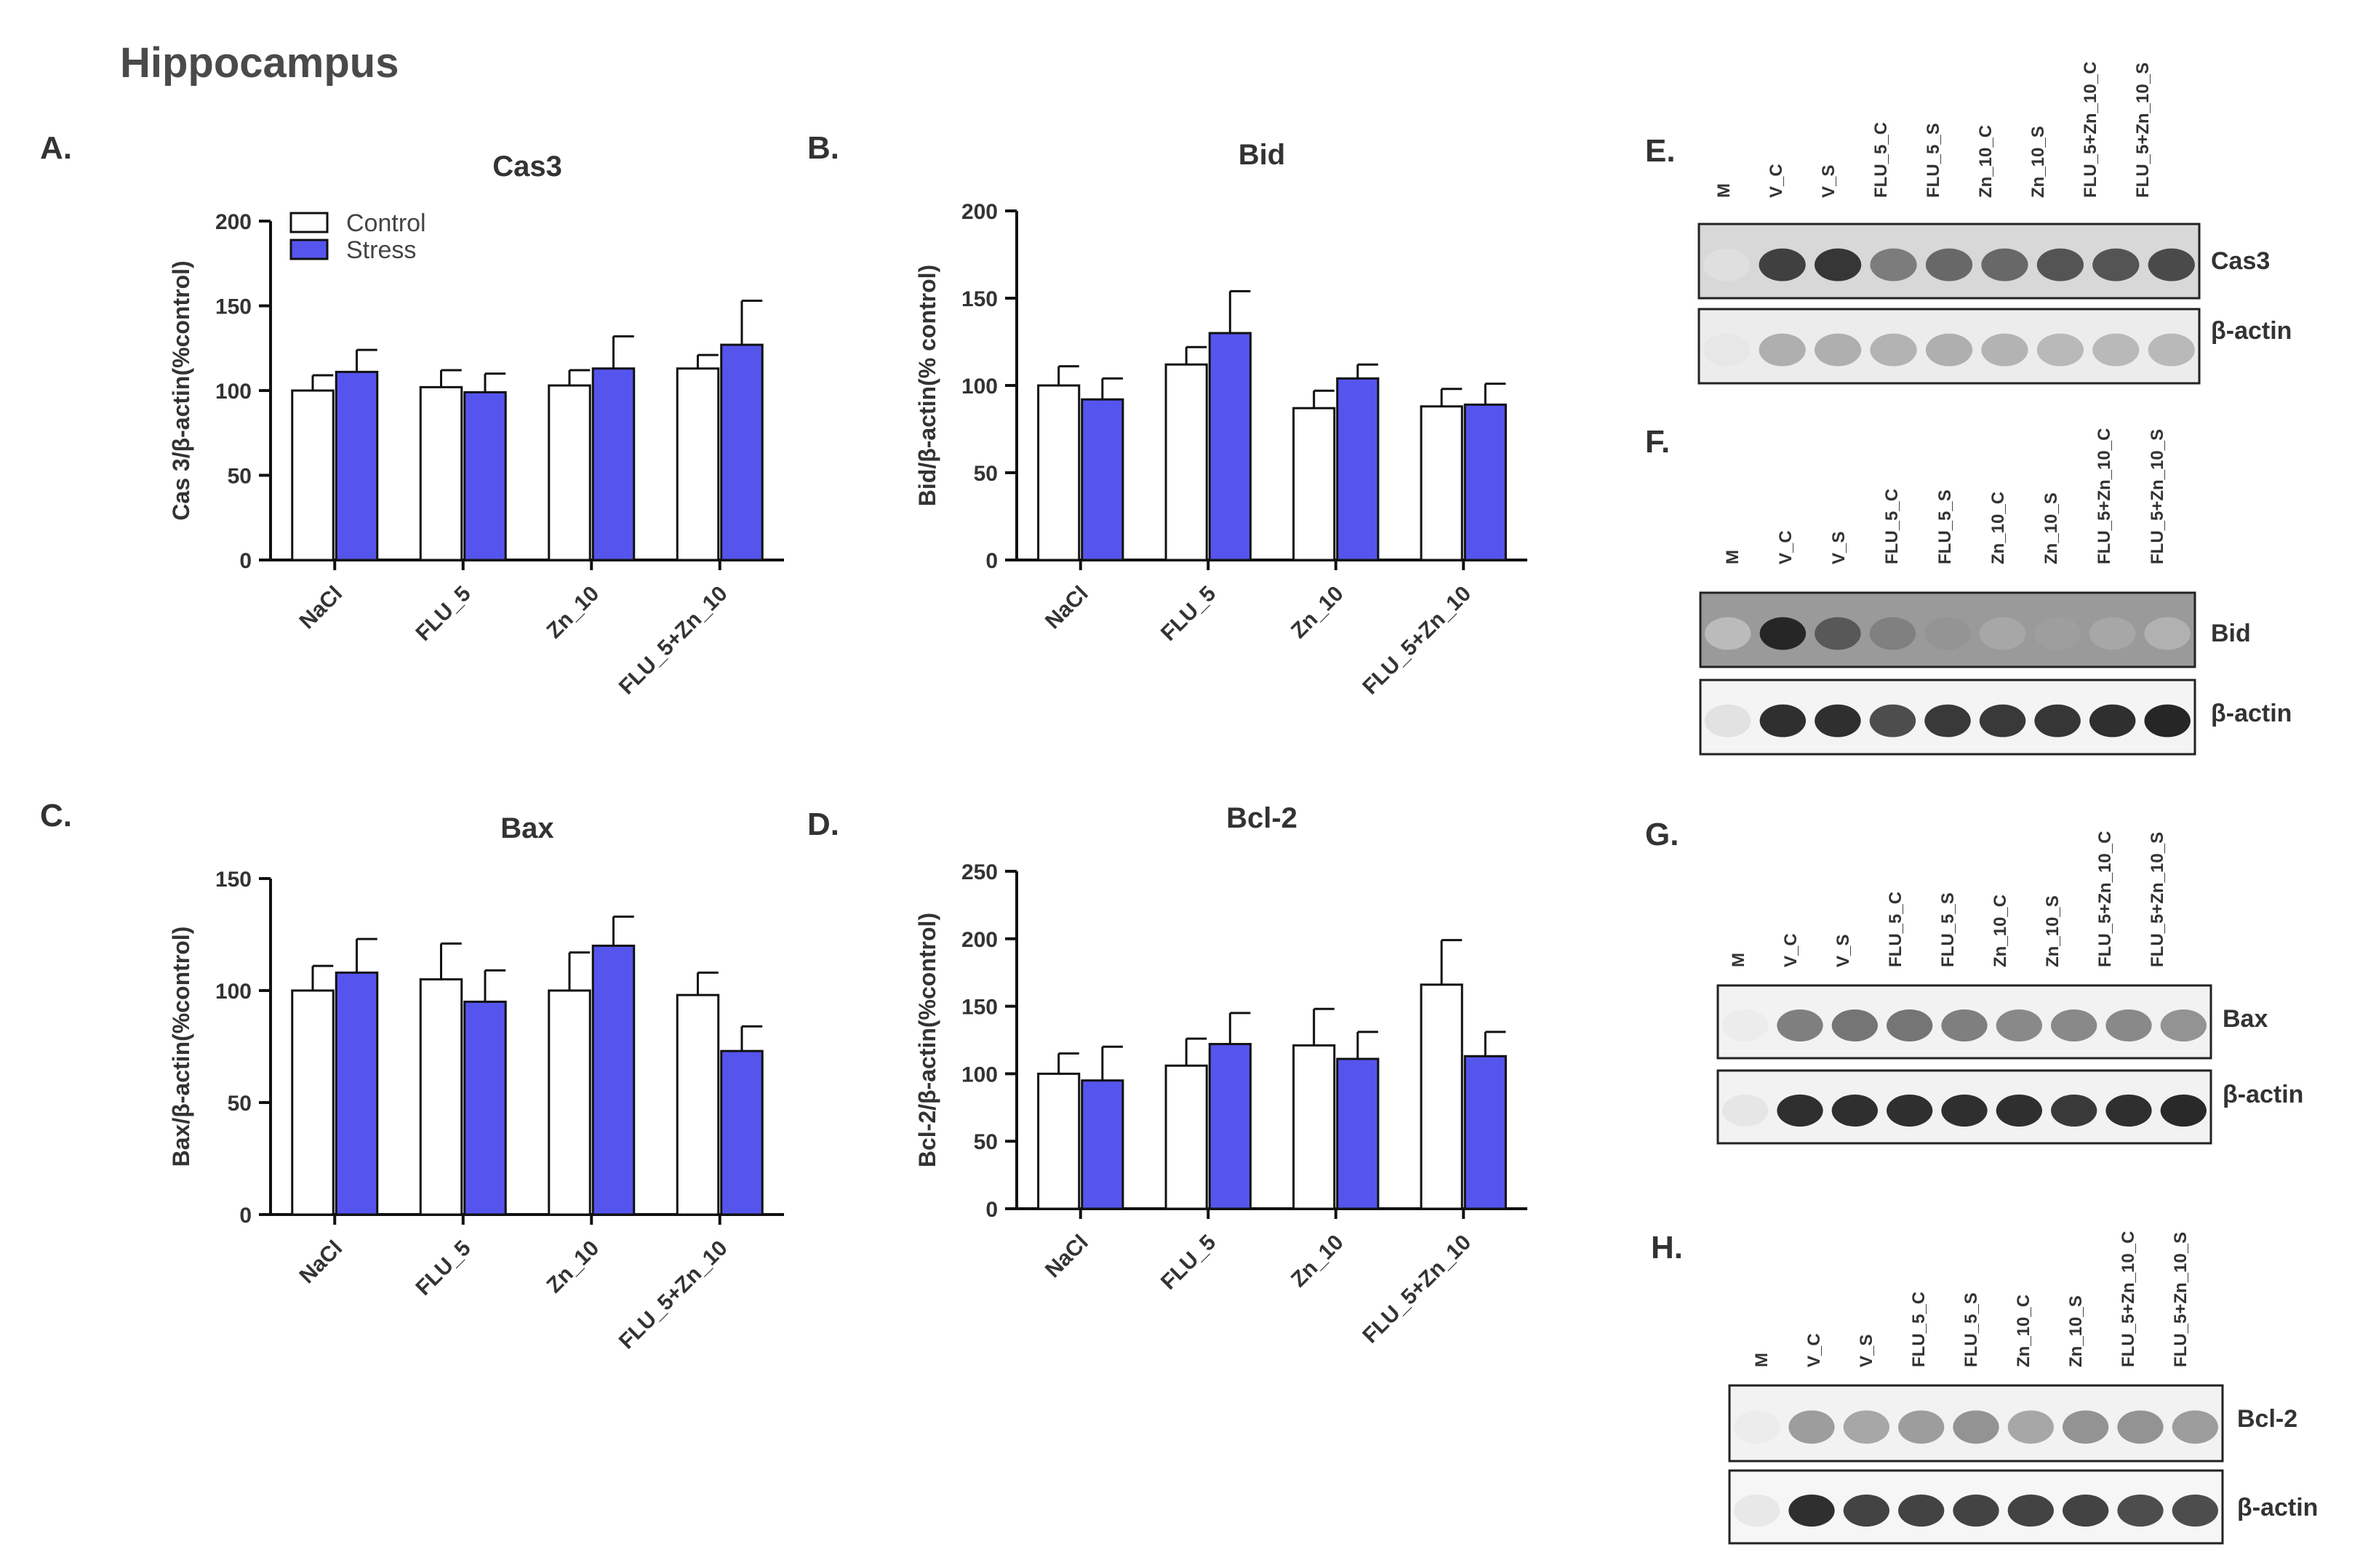 The image size is (2368, 1568). What do you see at coordinates (1662, 834) in the screenshot?
I see `panel-letter: G.` at bounding box center [1662, 834].